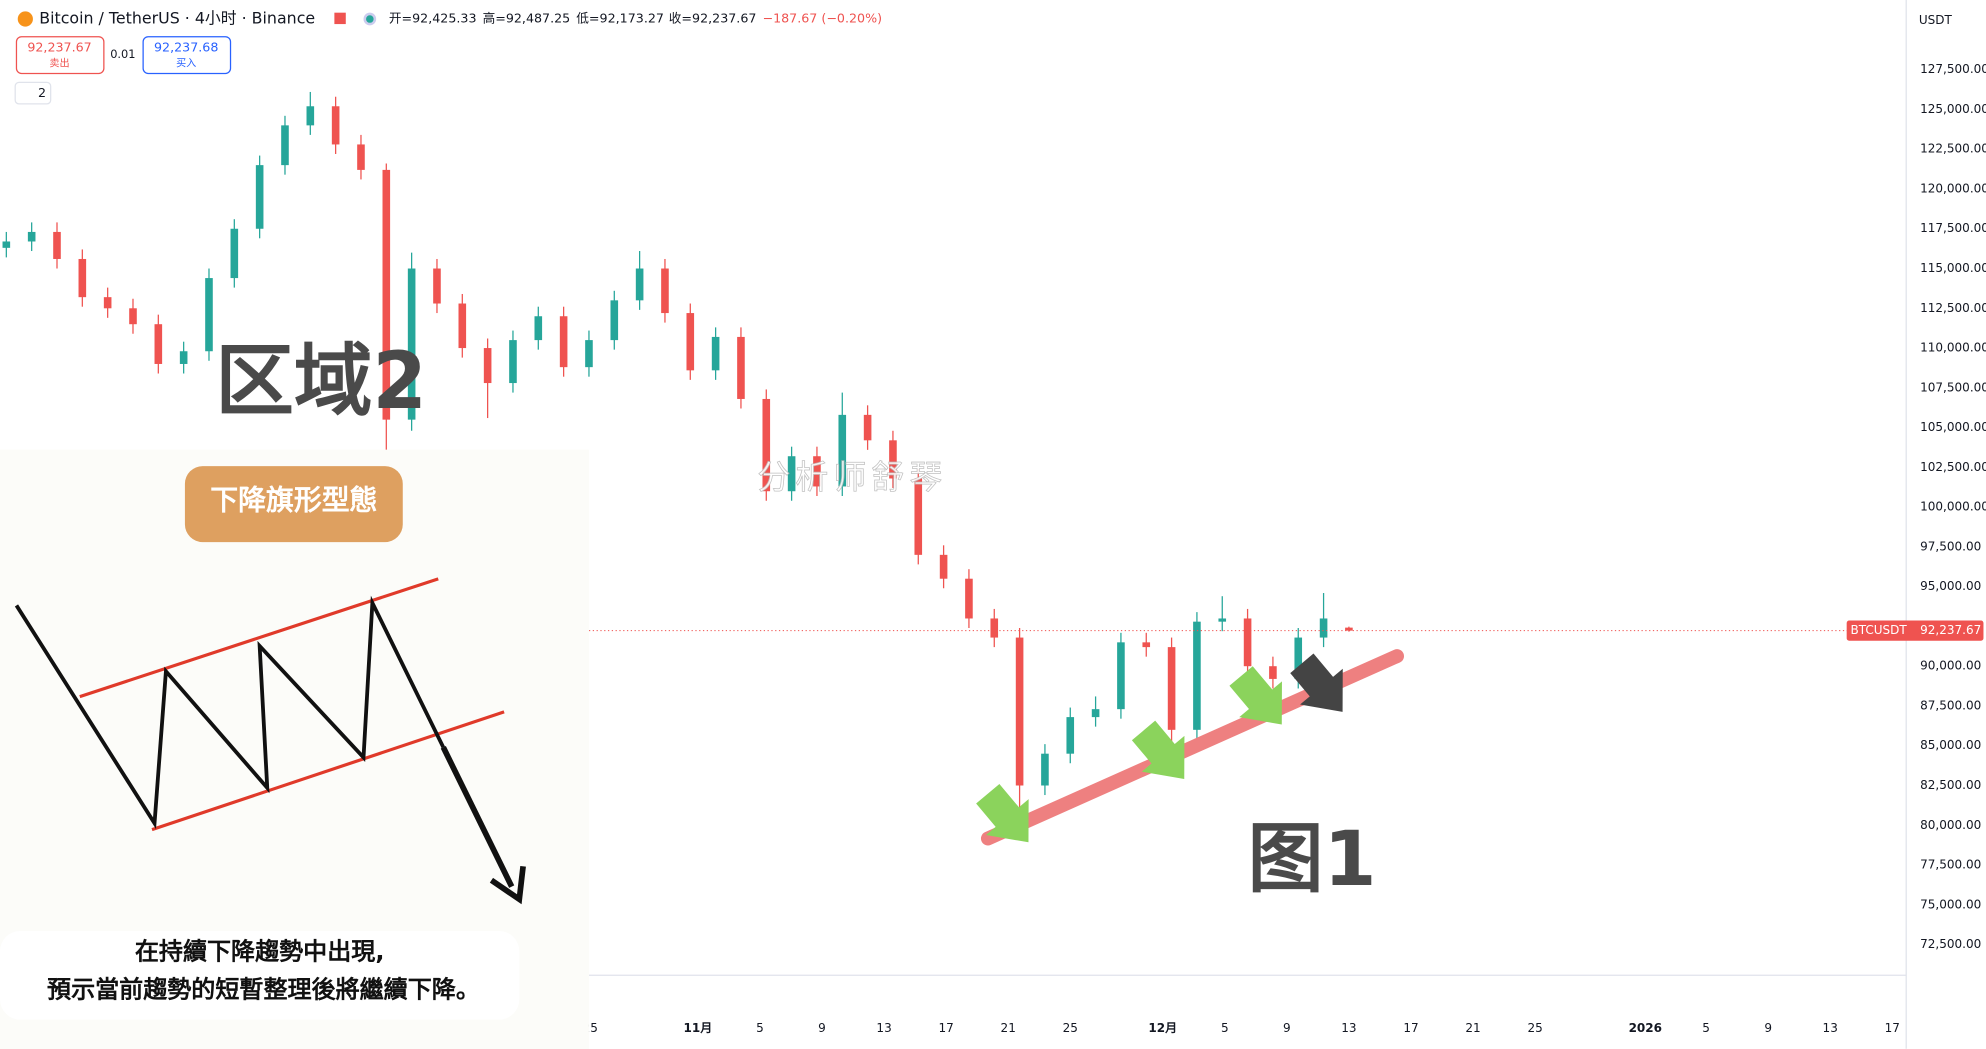 This screenshot has width=1986, height=1049. What do you see at coordinates (1953, 507) in the screenshot?
I see `y-tick-label: 100,000.00` at bounding box center [1953, 507].